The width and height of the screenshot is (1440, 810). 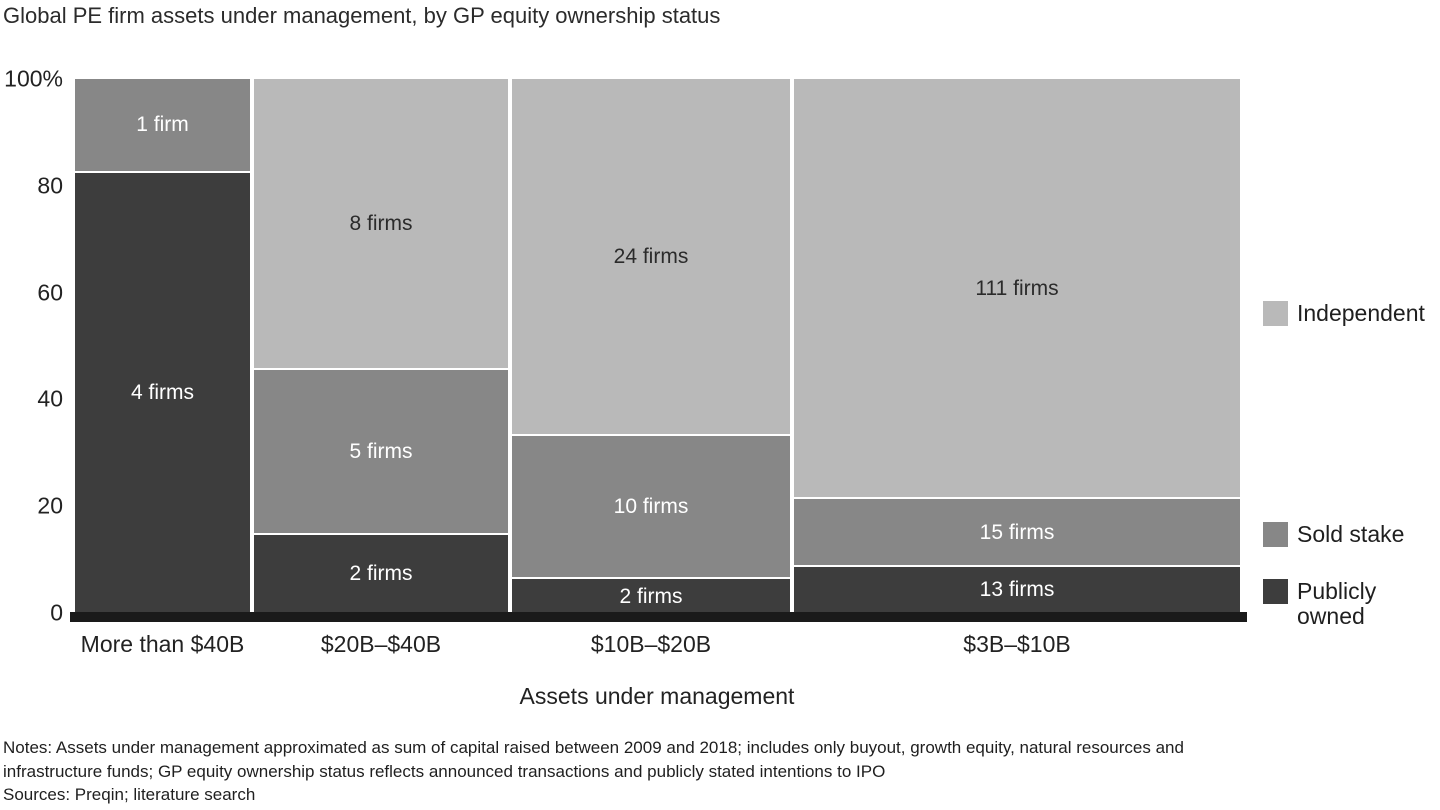 What do you see at coordinates (1275, 591) in the screenshot?
I see `legend-swatch-publicly-owned` at bounding box center [1275, 591].